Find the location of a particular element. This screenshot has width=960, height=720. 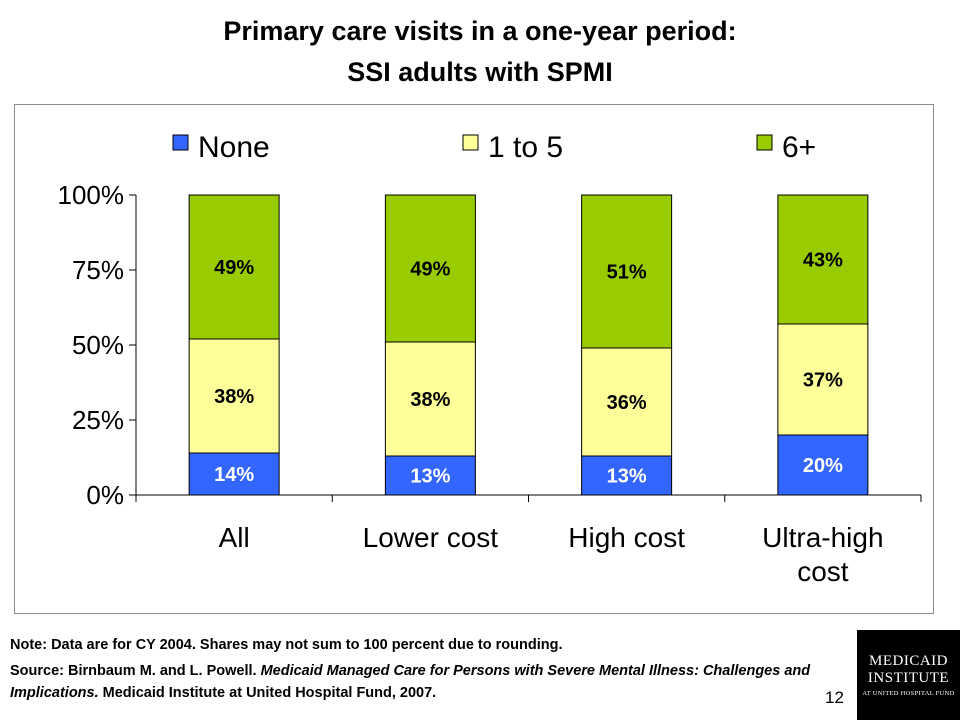

data-label: 36% is located at coordinates (627, 403).